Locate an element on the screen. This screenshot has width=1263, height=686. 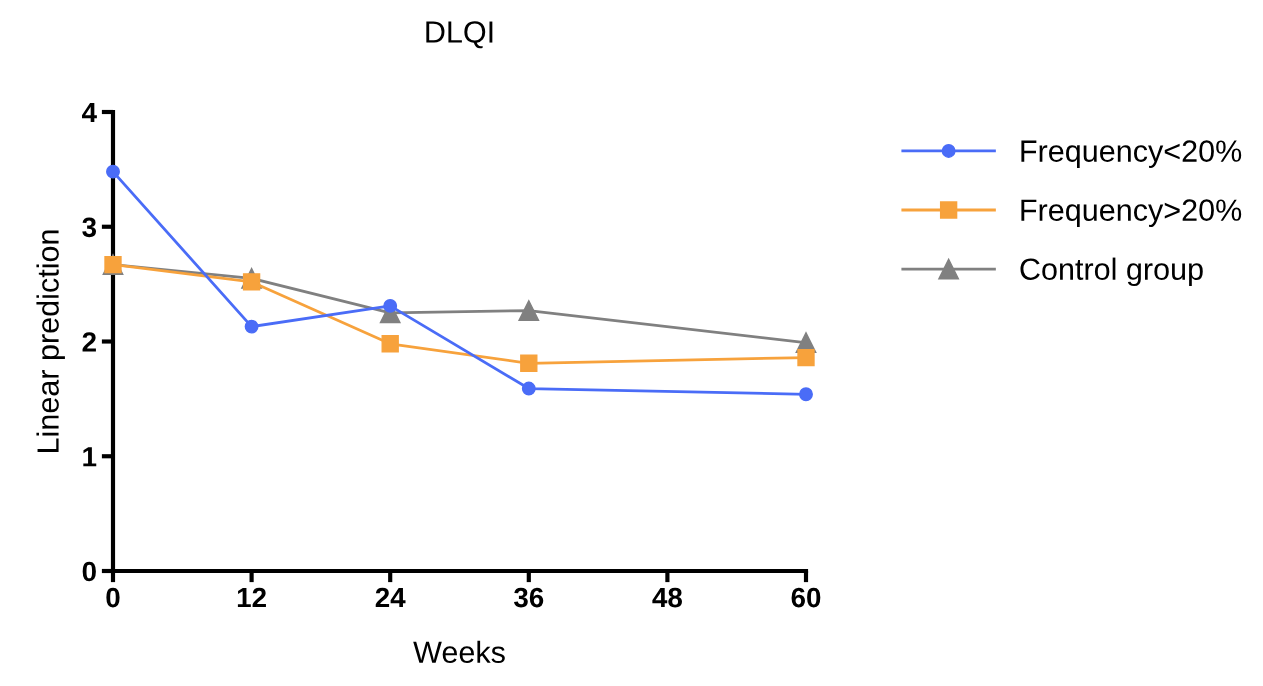
x-axis-title: Weeks is located at coordinates (459, 652).